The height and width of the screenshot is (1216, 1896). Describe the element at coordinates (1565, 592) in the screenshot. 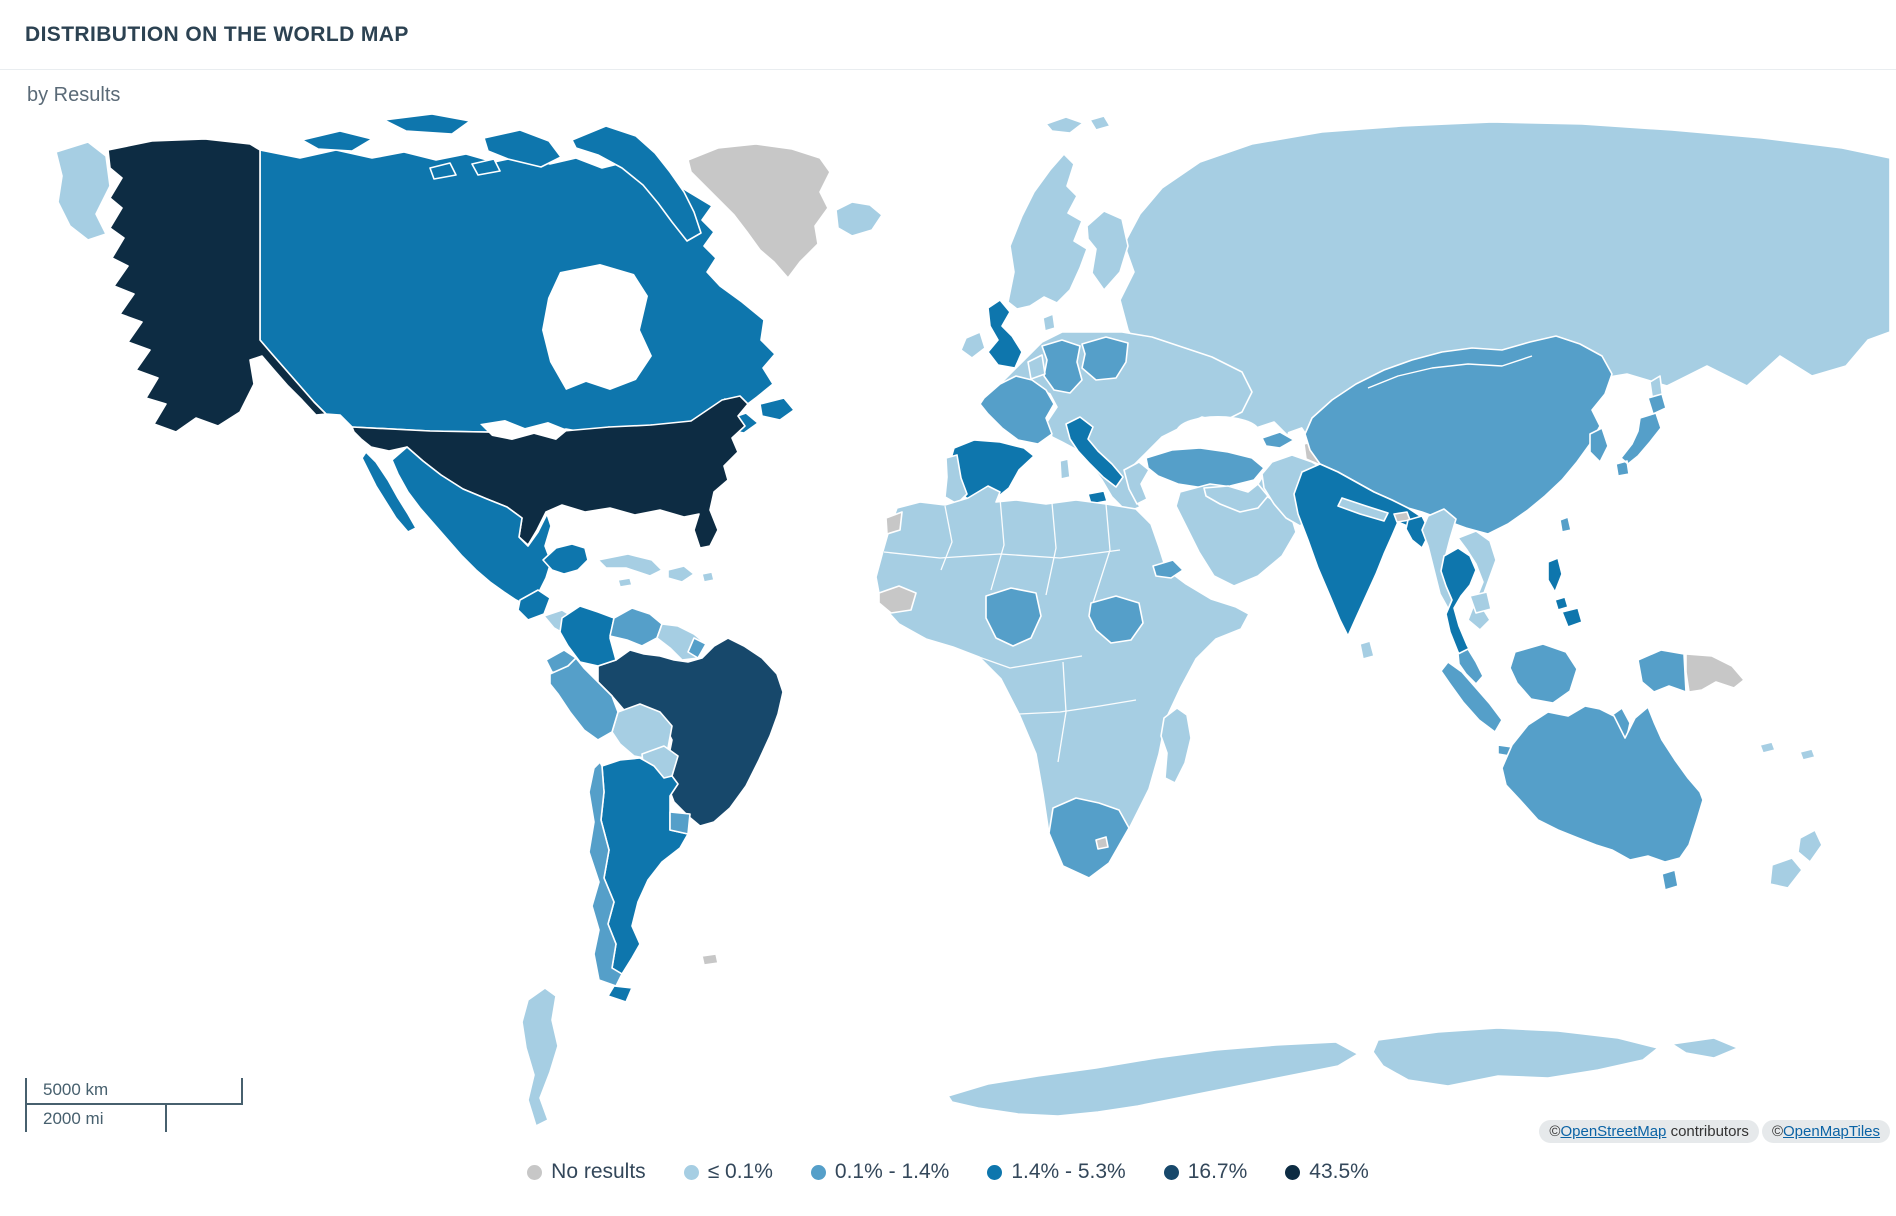

I see `region-philippines` at that location.